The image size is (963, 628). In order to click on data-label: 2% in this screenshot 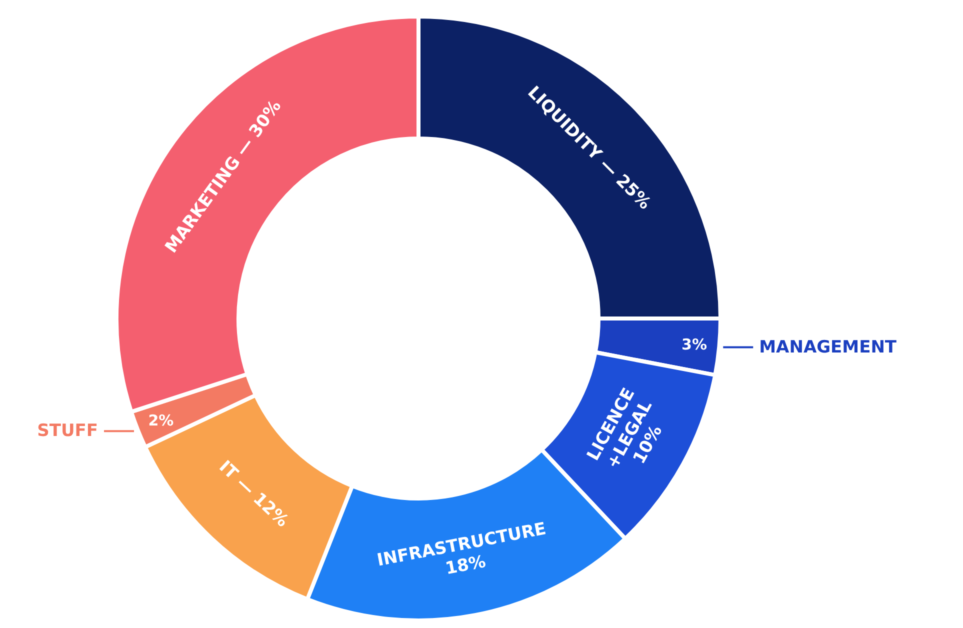, I will do `click(161, 420)`.